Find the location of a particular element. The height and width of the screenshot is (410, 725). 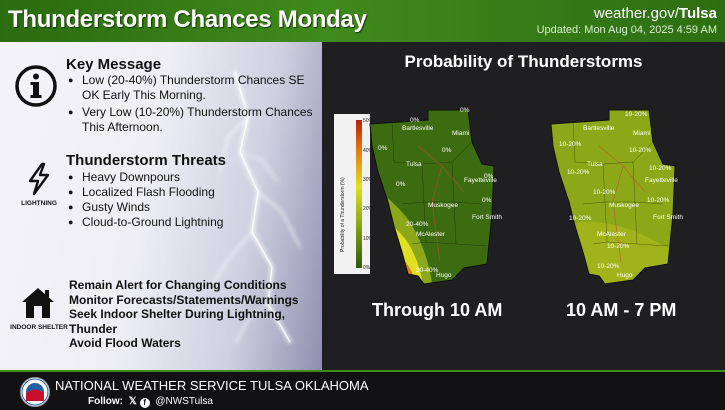

scale-tick: 10% is located at coordinates (368, 239).